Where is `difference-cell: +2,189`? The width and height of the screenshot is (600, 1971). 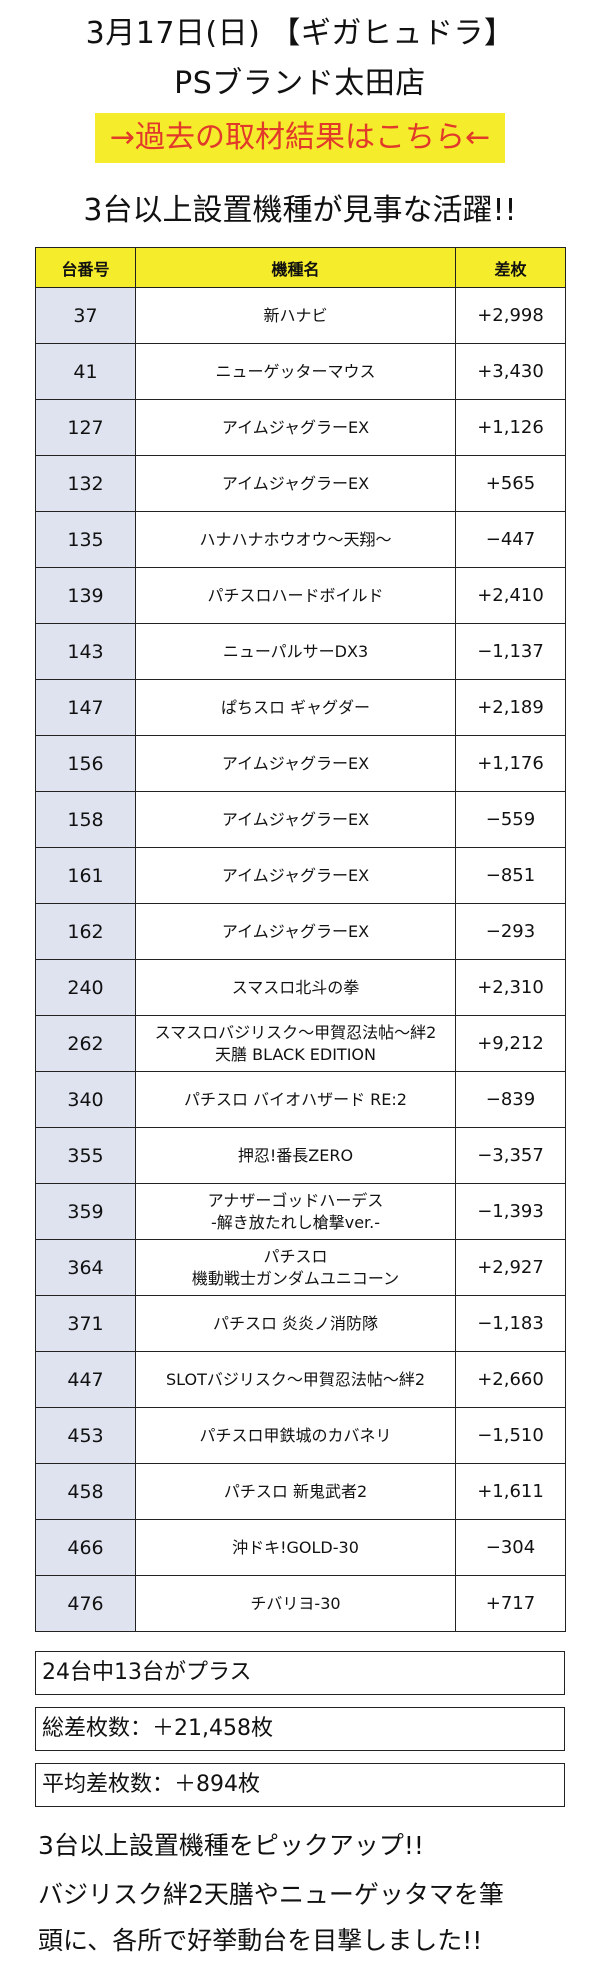
difference-cell: +2,189 is located at coordinates (510, 707).